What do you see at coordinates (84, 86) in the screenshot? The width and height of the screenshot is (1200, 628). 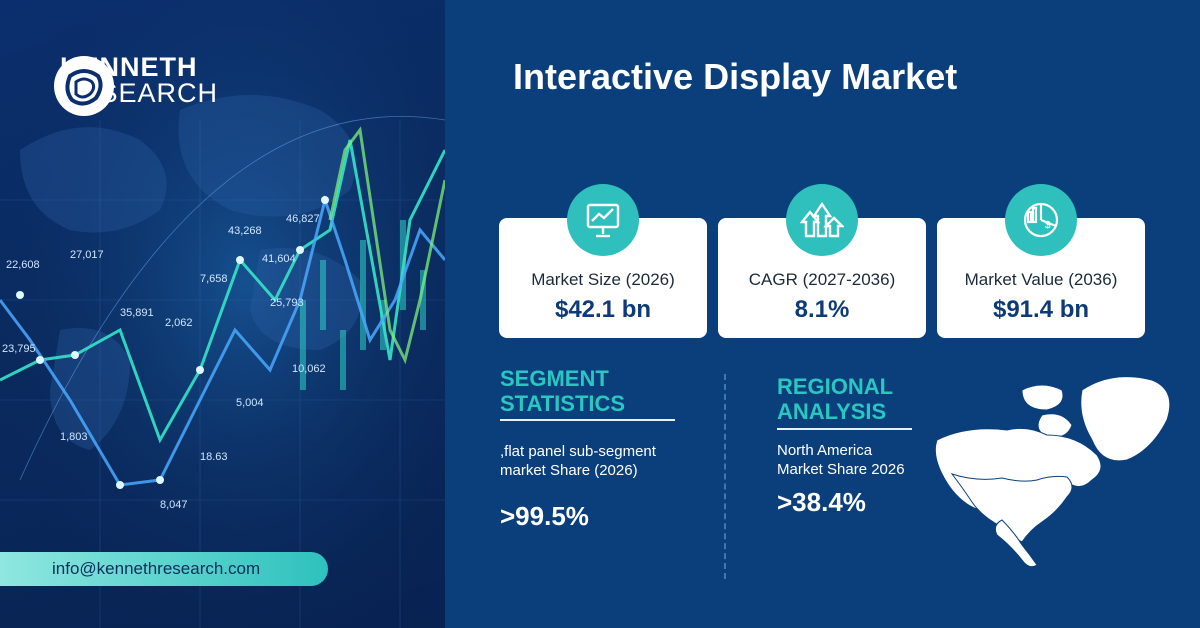 I see `kenneth-logo-icon` at bounding box center [84, 86].